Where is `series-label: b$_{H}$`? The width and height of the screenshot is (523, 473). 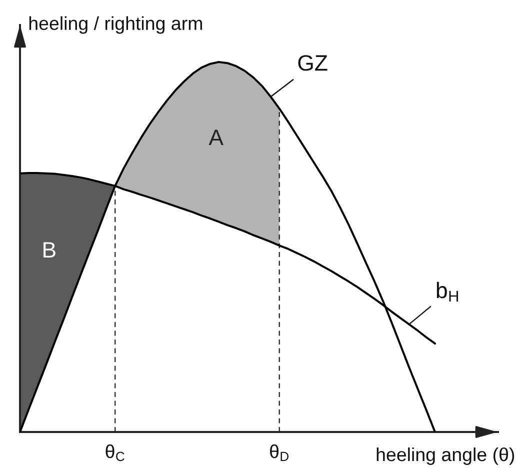 series-label: b$_{H}$ is located at coordinates (447, 292).